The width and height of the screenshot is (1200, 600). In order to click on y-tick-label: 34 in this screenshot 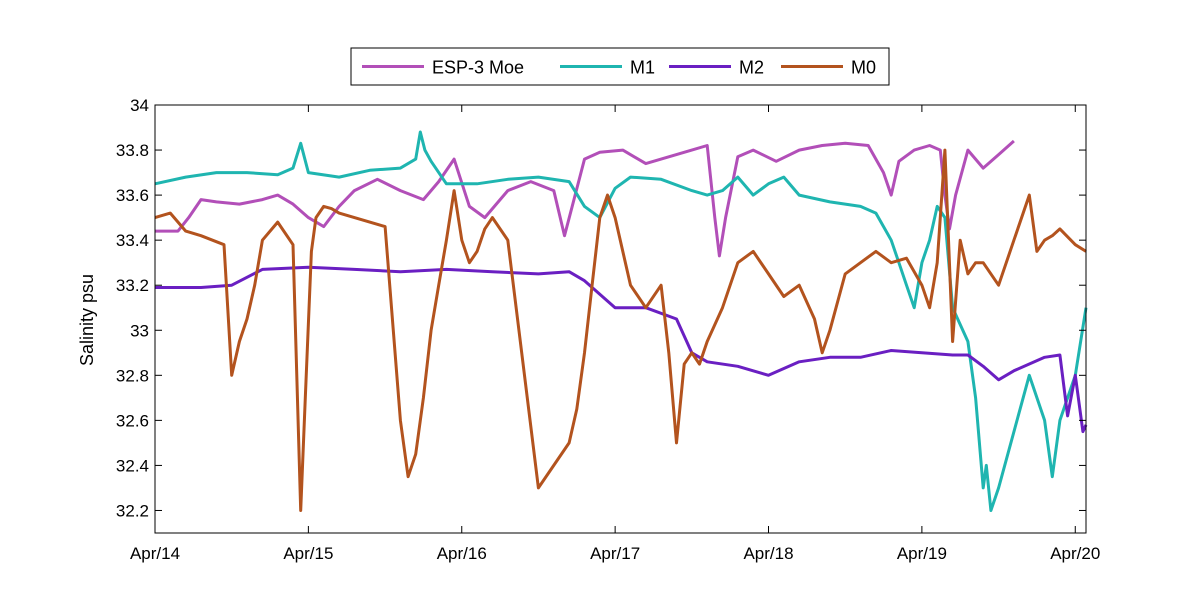, I will do `click(139, 105)`.